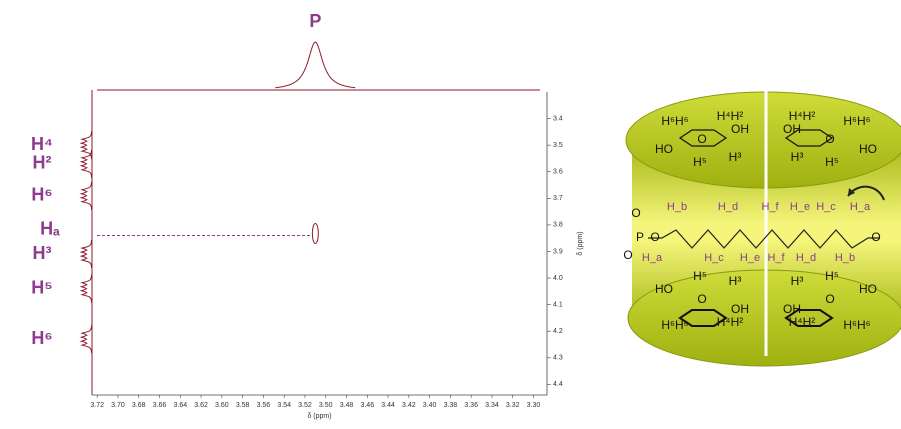 This screenshot has height=429, width=901. Describe the element at coordinates (160, 405) in the screenshot. I see `x-tick-label: 3.66` at that location.